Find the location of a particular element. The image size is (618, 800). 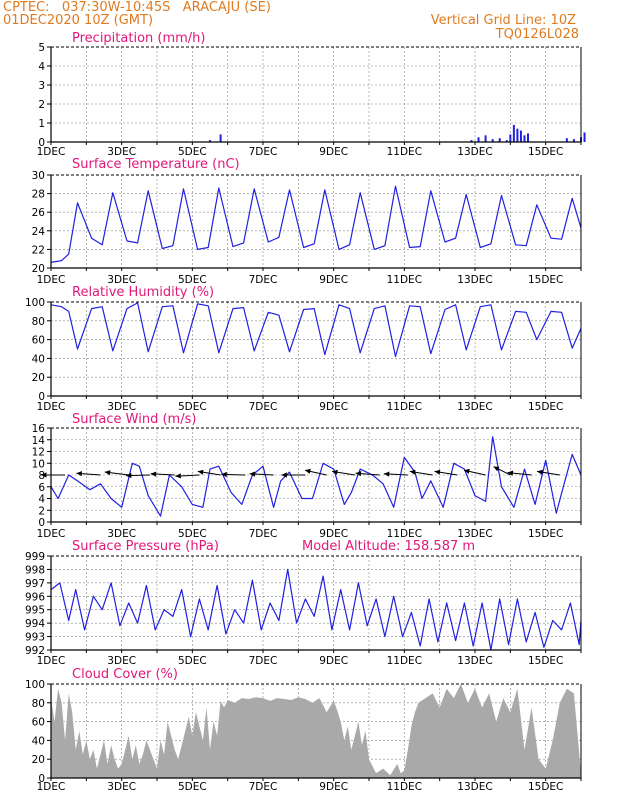

y-tick-label: 999 is located at coordinates (35, 557).